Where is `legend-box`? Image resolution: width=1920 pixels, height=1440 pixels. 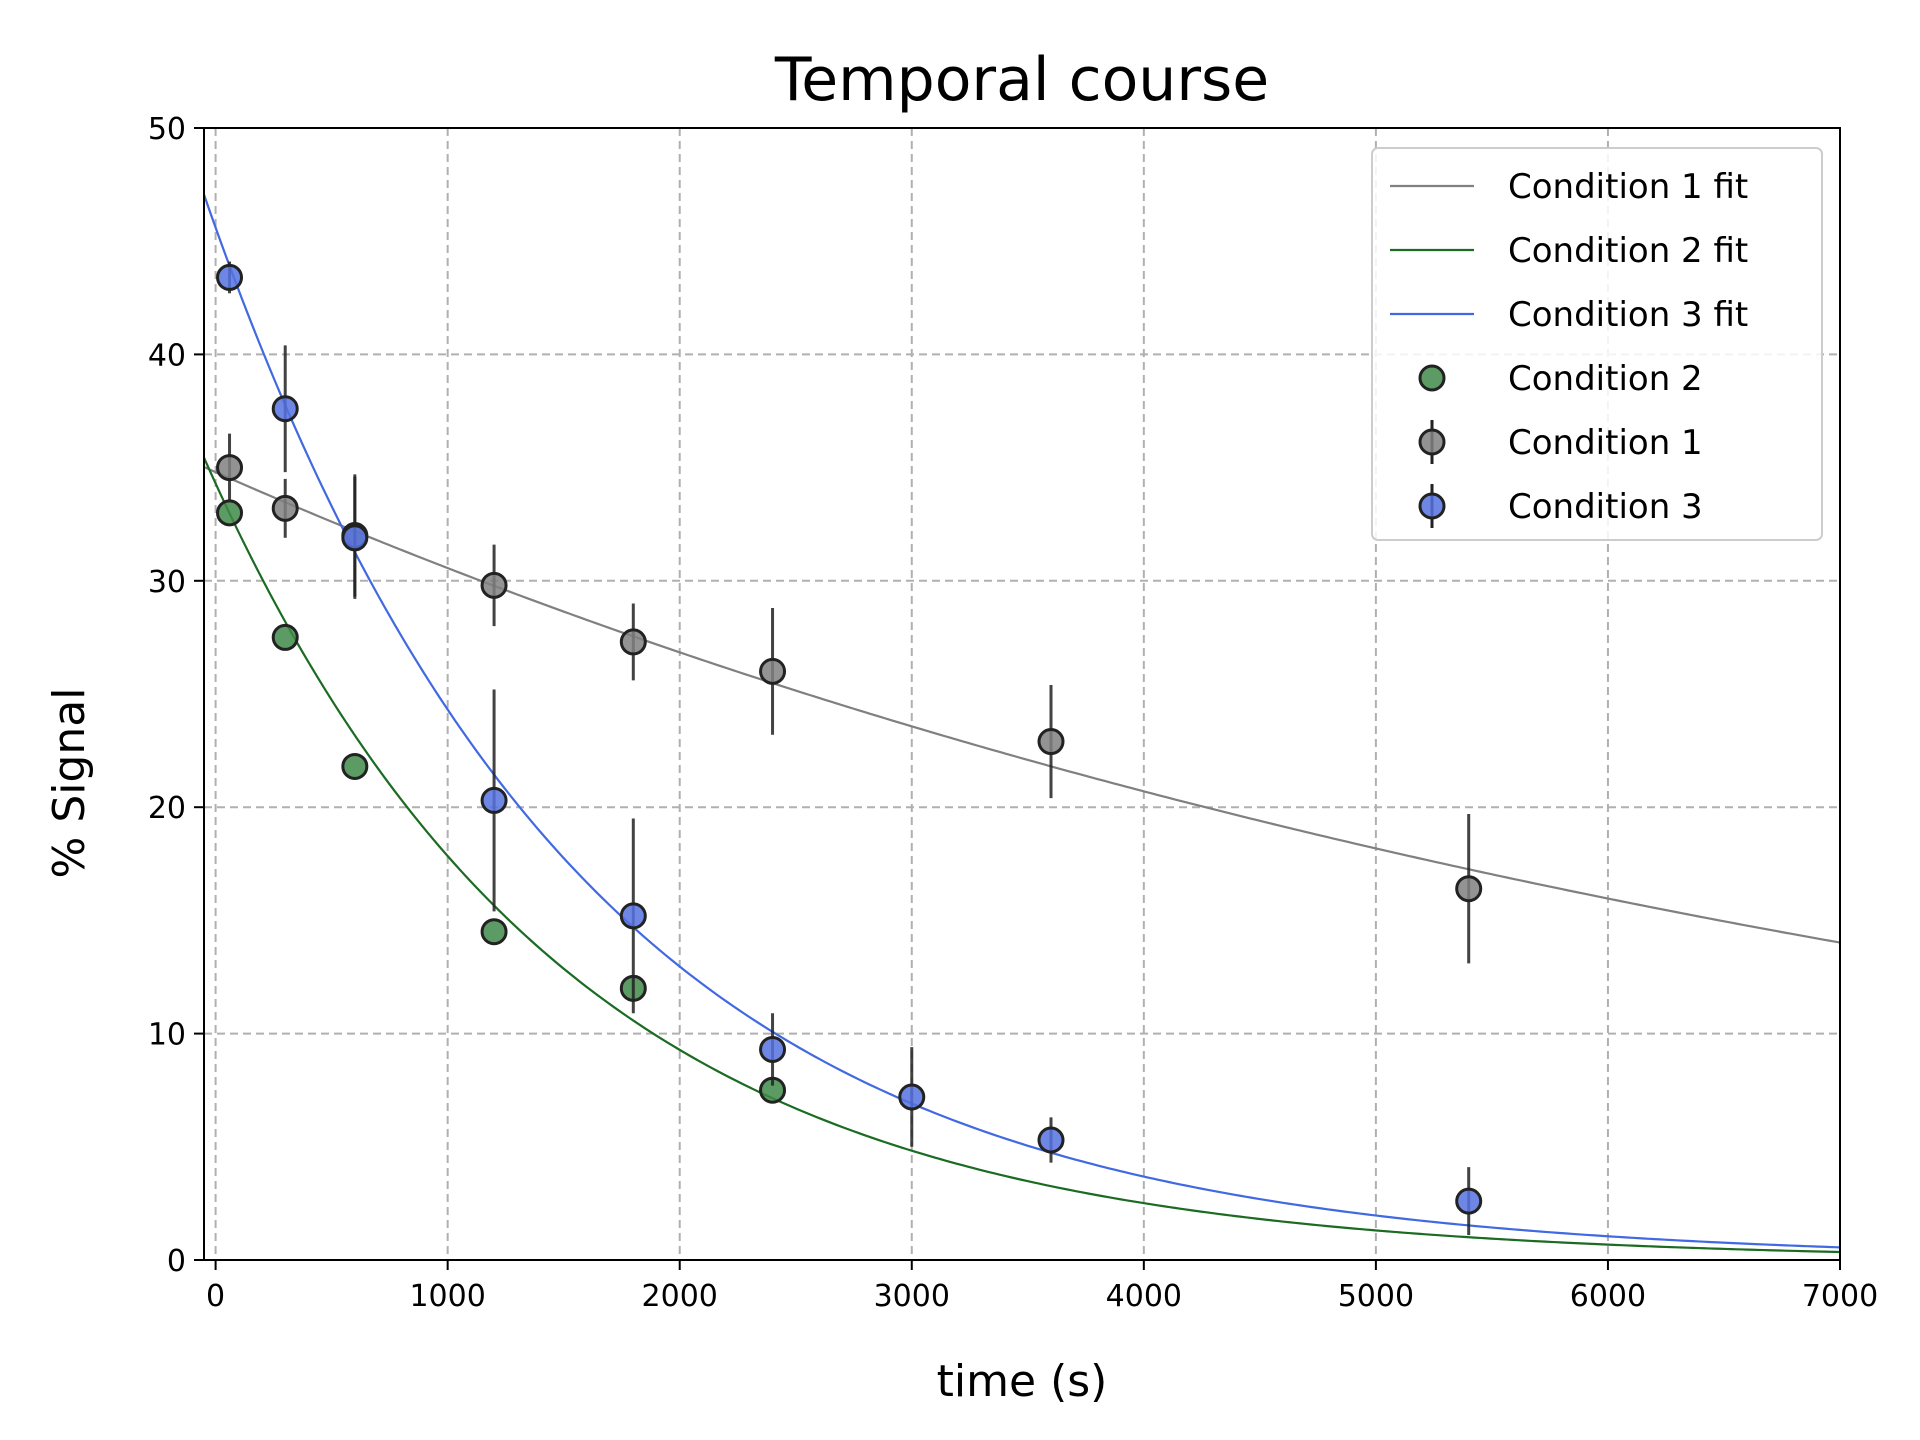
legend-box is located at coordinates (1597, 344).